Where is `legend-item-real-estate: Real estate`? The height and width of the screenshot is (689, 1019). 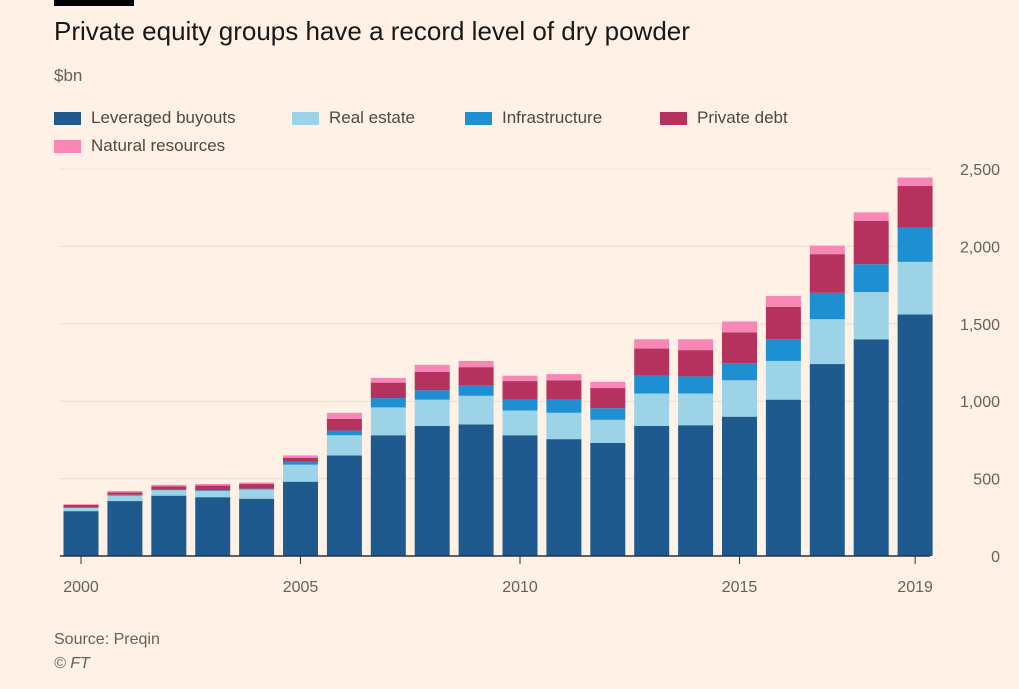
legend-item-real-estate: Real estate is located at coordinates (353, 118).